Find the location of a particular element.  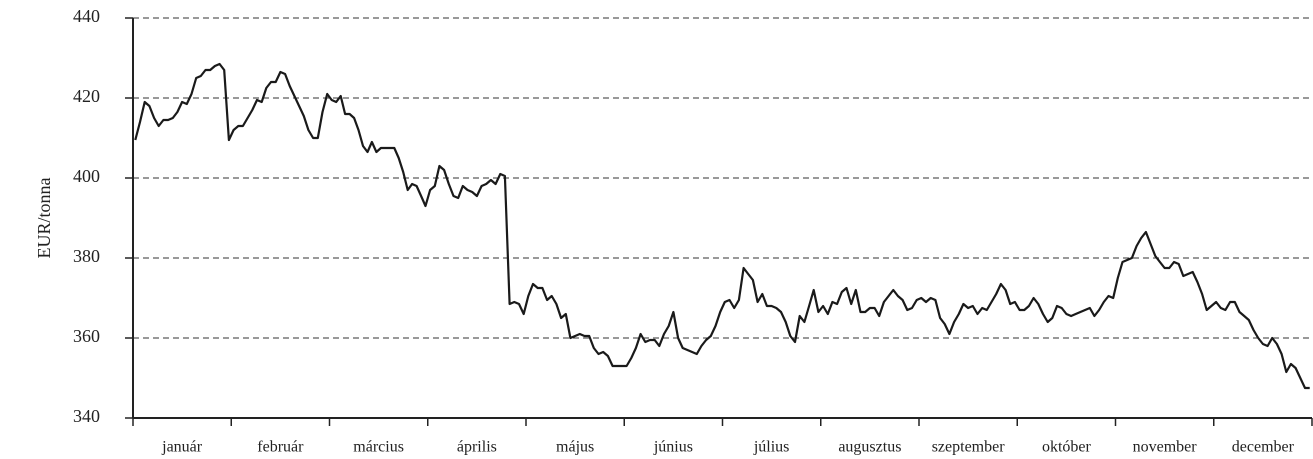

y-tick-label: 380 is located at coordinates (86, 256).